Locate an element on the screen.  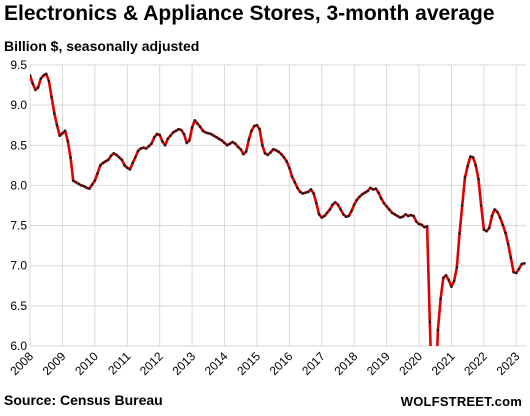
y-tick-label: 9.5 is located at coordinates (18, 65).